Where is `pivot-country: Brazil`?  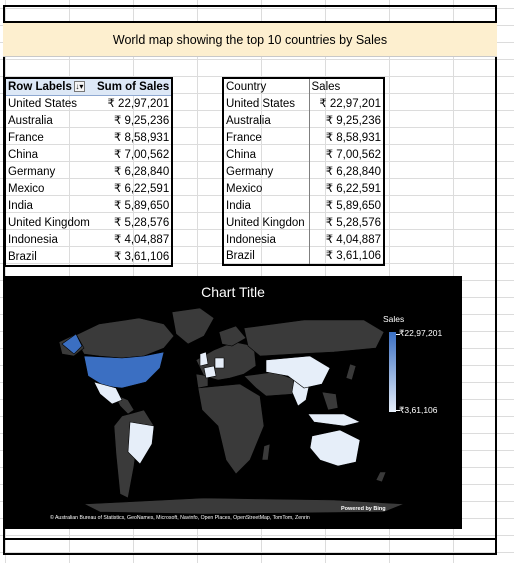
pivot-country: Brazil is located at coordinates (22, 256).